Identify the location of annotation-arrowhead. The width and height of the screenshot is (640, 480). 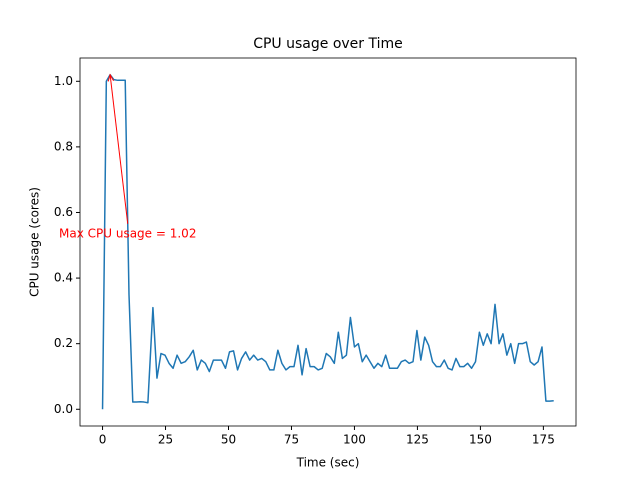
(111, 77).